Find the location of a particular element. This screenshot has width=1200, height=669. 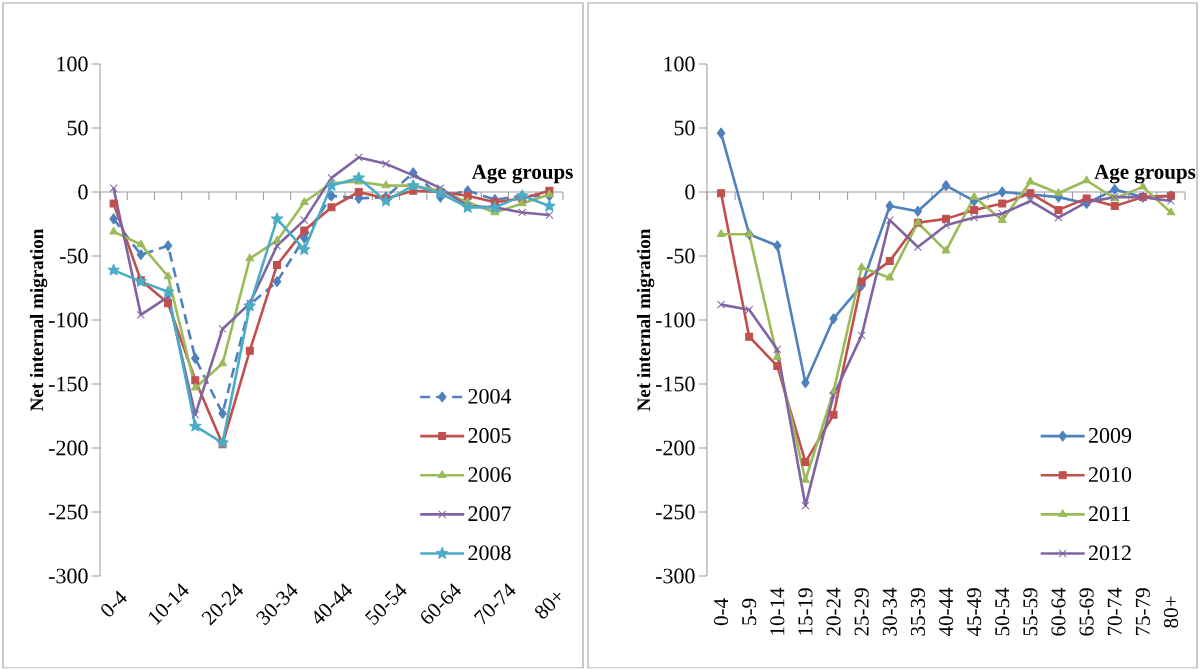

x-tick-label: 40-44 is located at coordinates (946, 612).